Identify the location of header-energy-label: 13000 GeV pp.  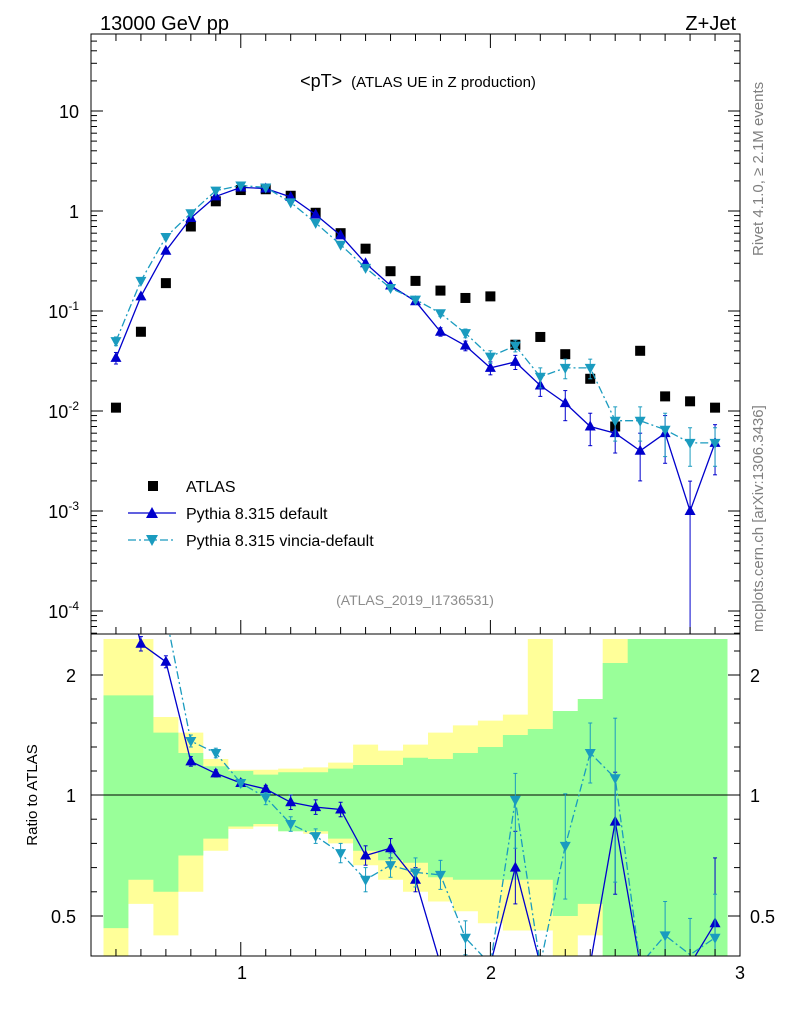
(164, 24).